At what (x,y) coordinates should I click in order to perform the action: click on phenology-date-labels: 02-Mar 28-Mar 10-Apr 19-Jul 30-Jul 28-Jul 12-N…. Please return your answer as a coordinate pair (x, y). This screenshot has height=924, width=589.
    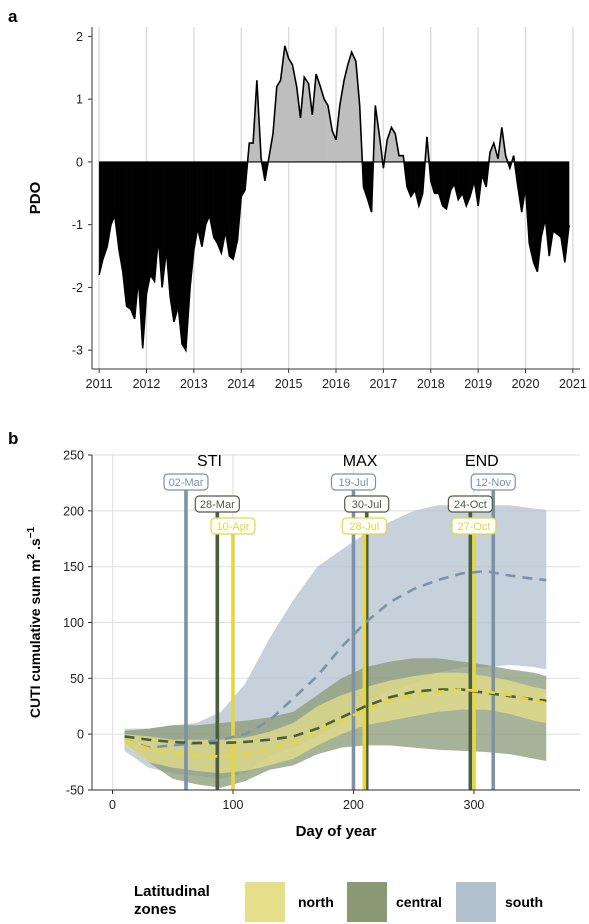
    Looking at the image, I should click on (339, 504).